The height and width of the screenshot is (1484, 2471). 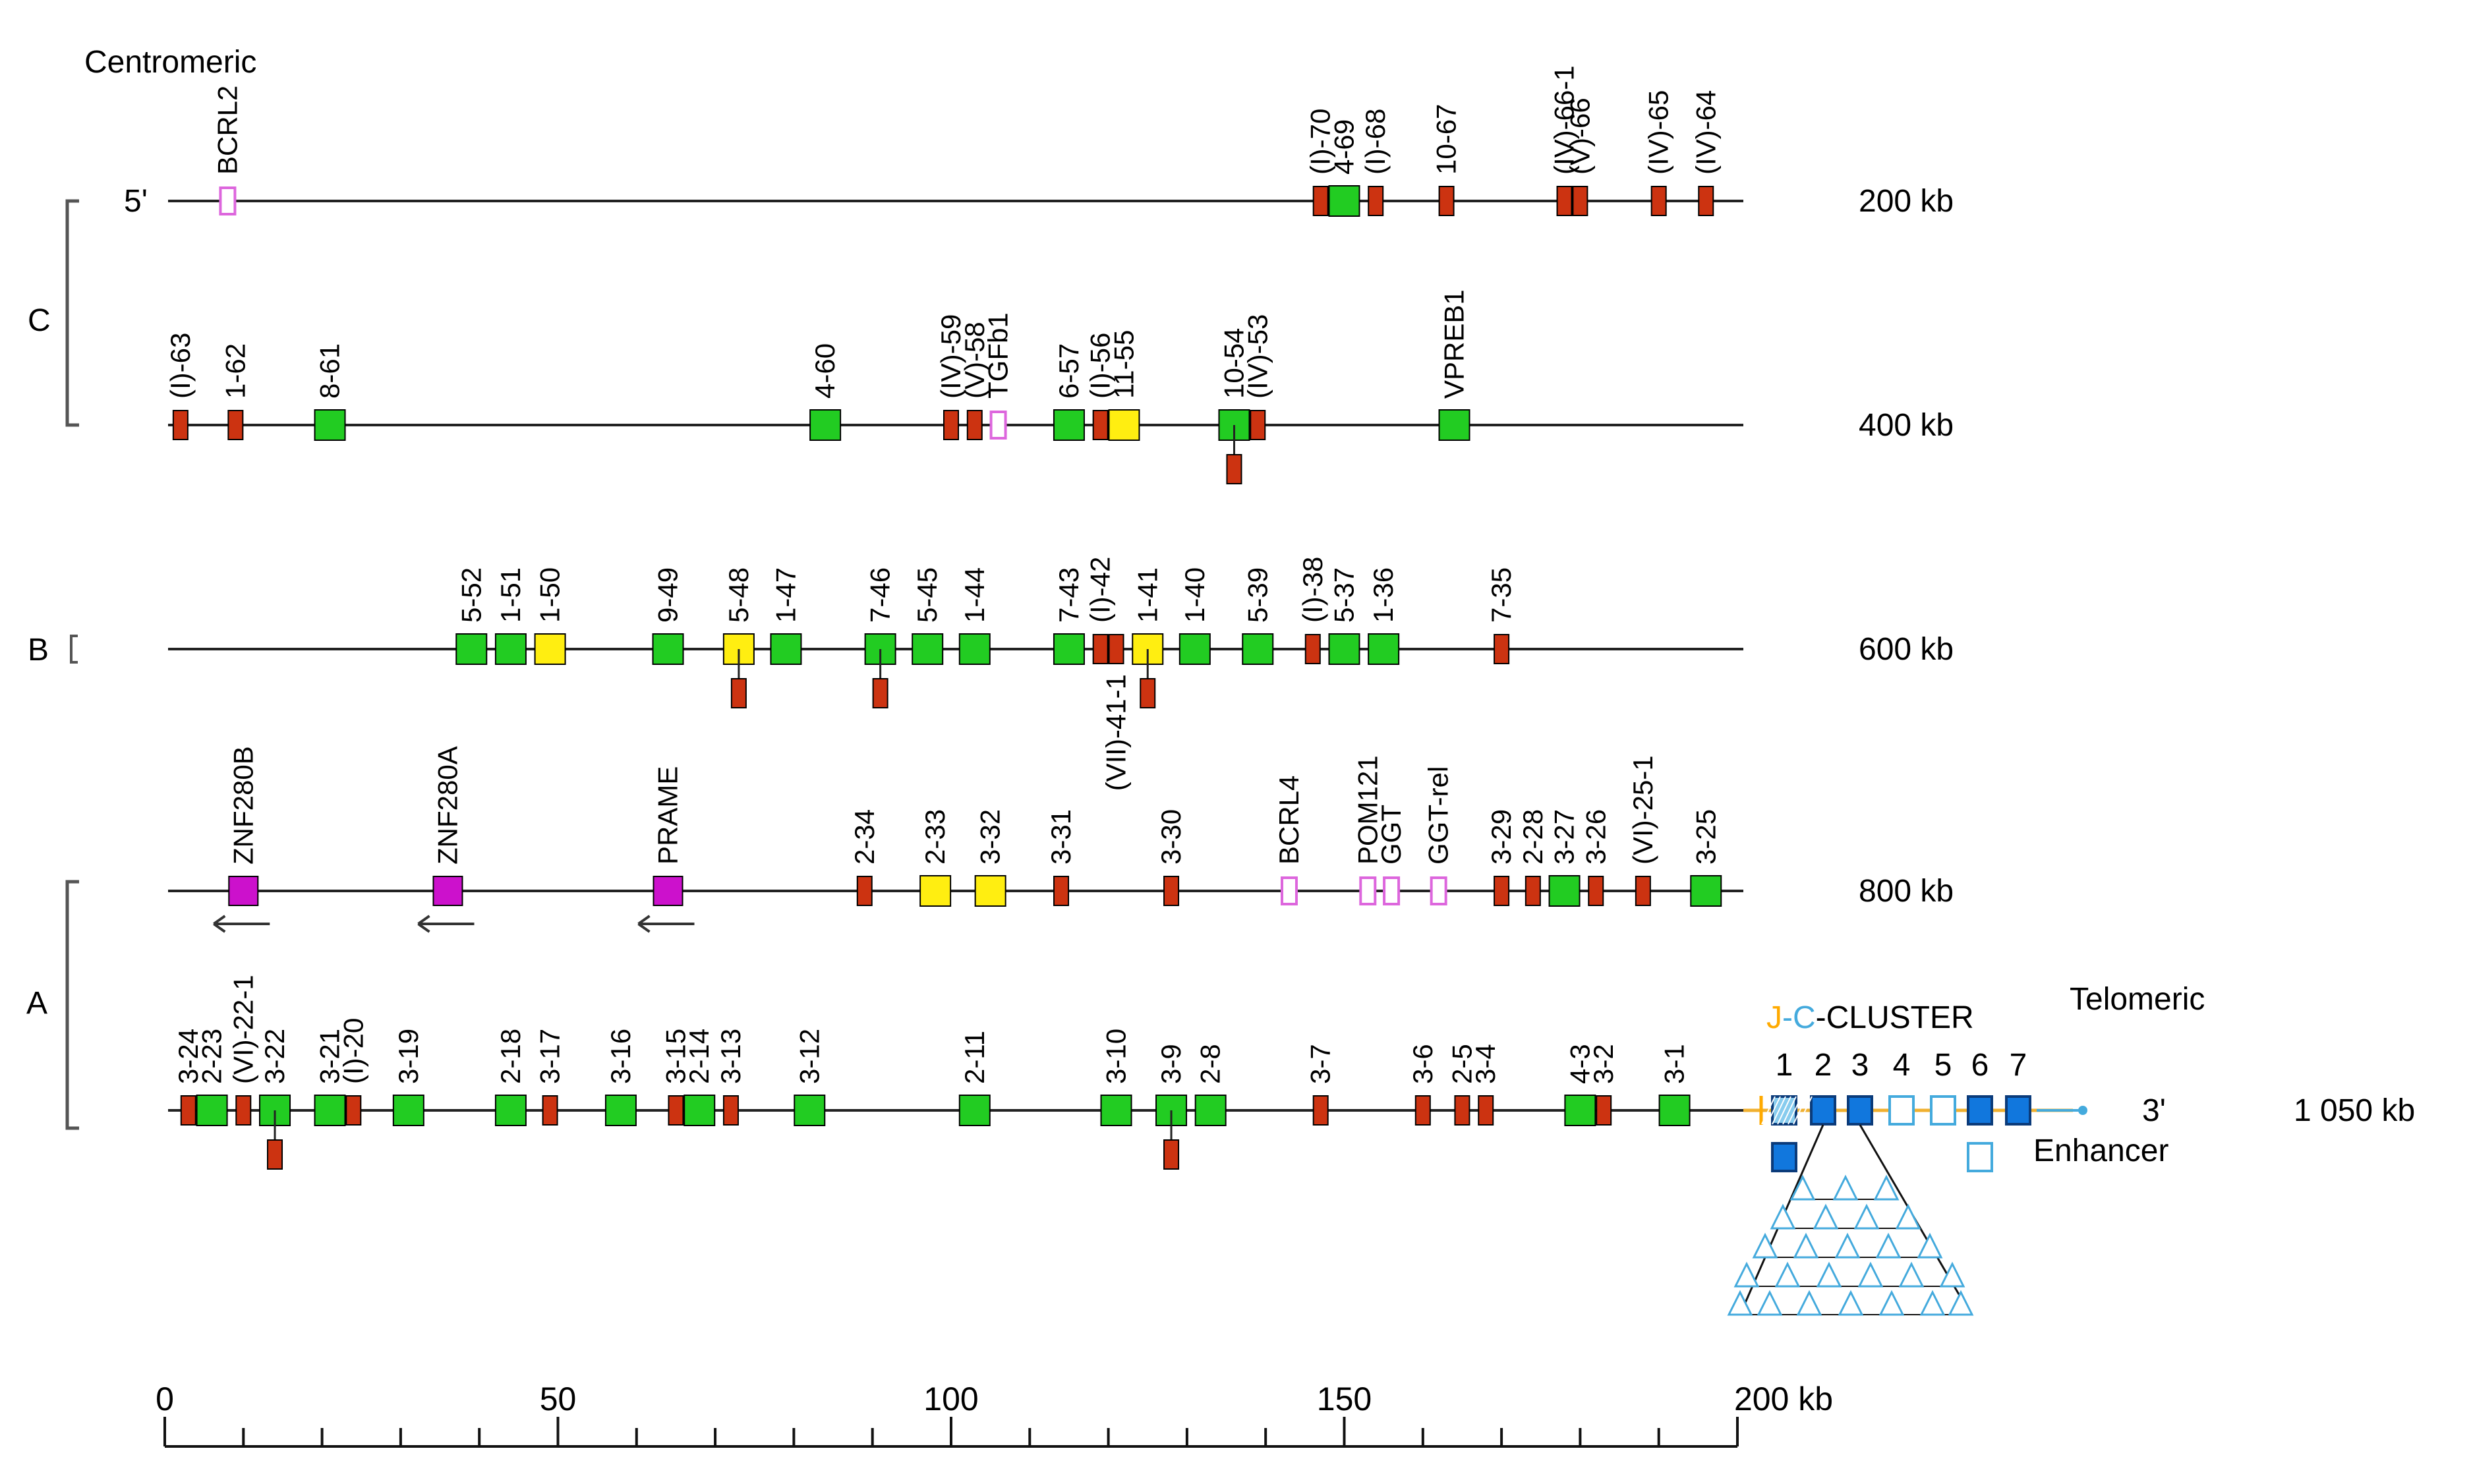 I want to click on gene-label: 3-7, so click(x=1320, y=1064).